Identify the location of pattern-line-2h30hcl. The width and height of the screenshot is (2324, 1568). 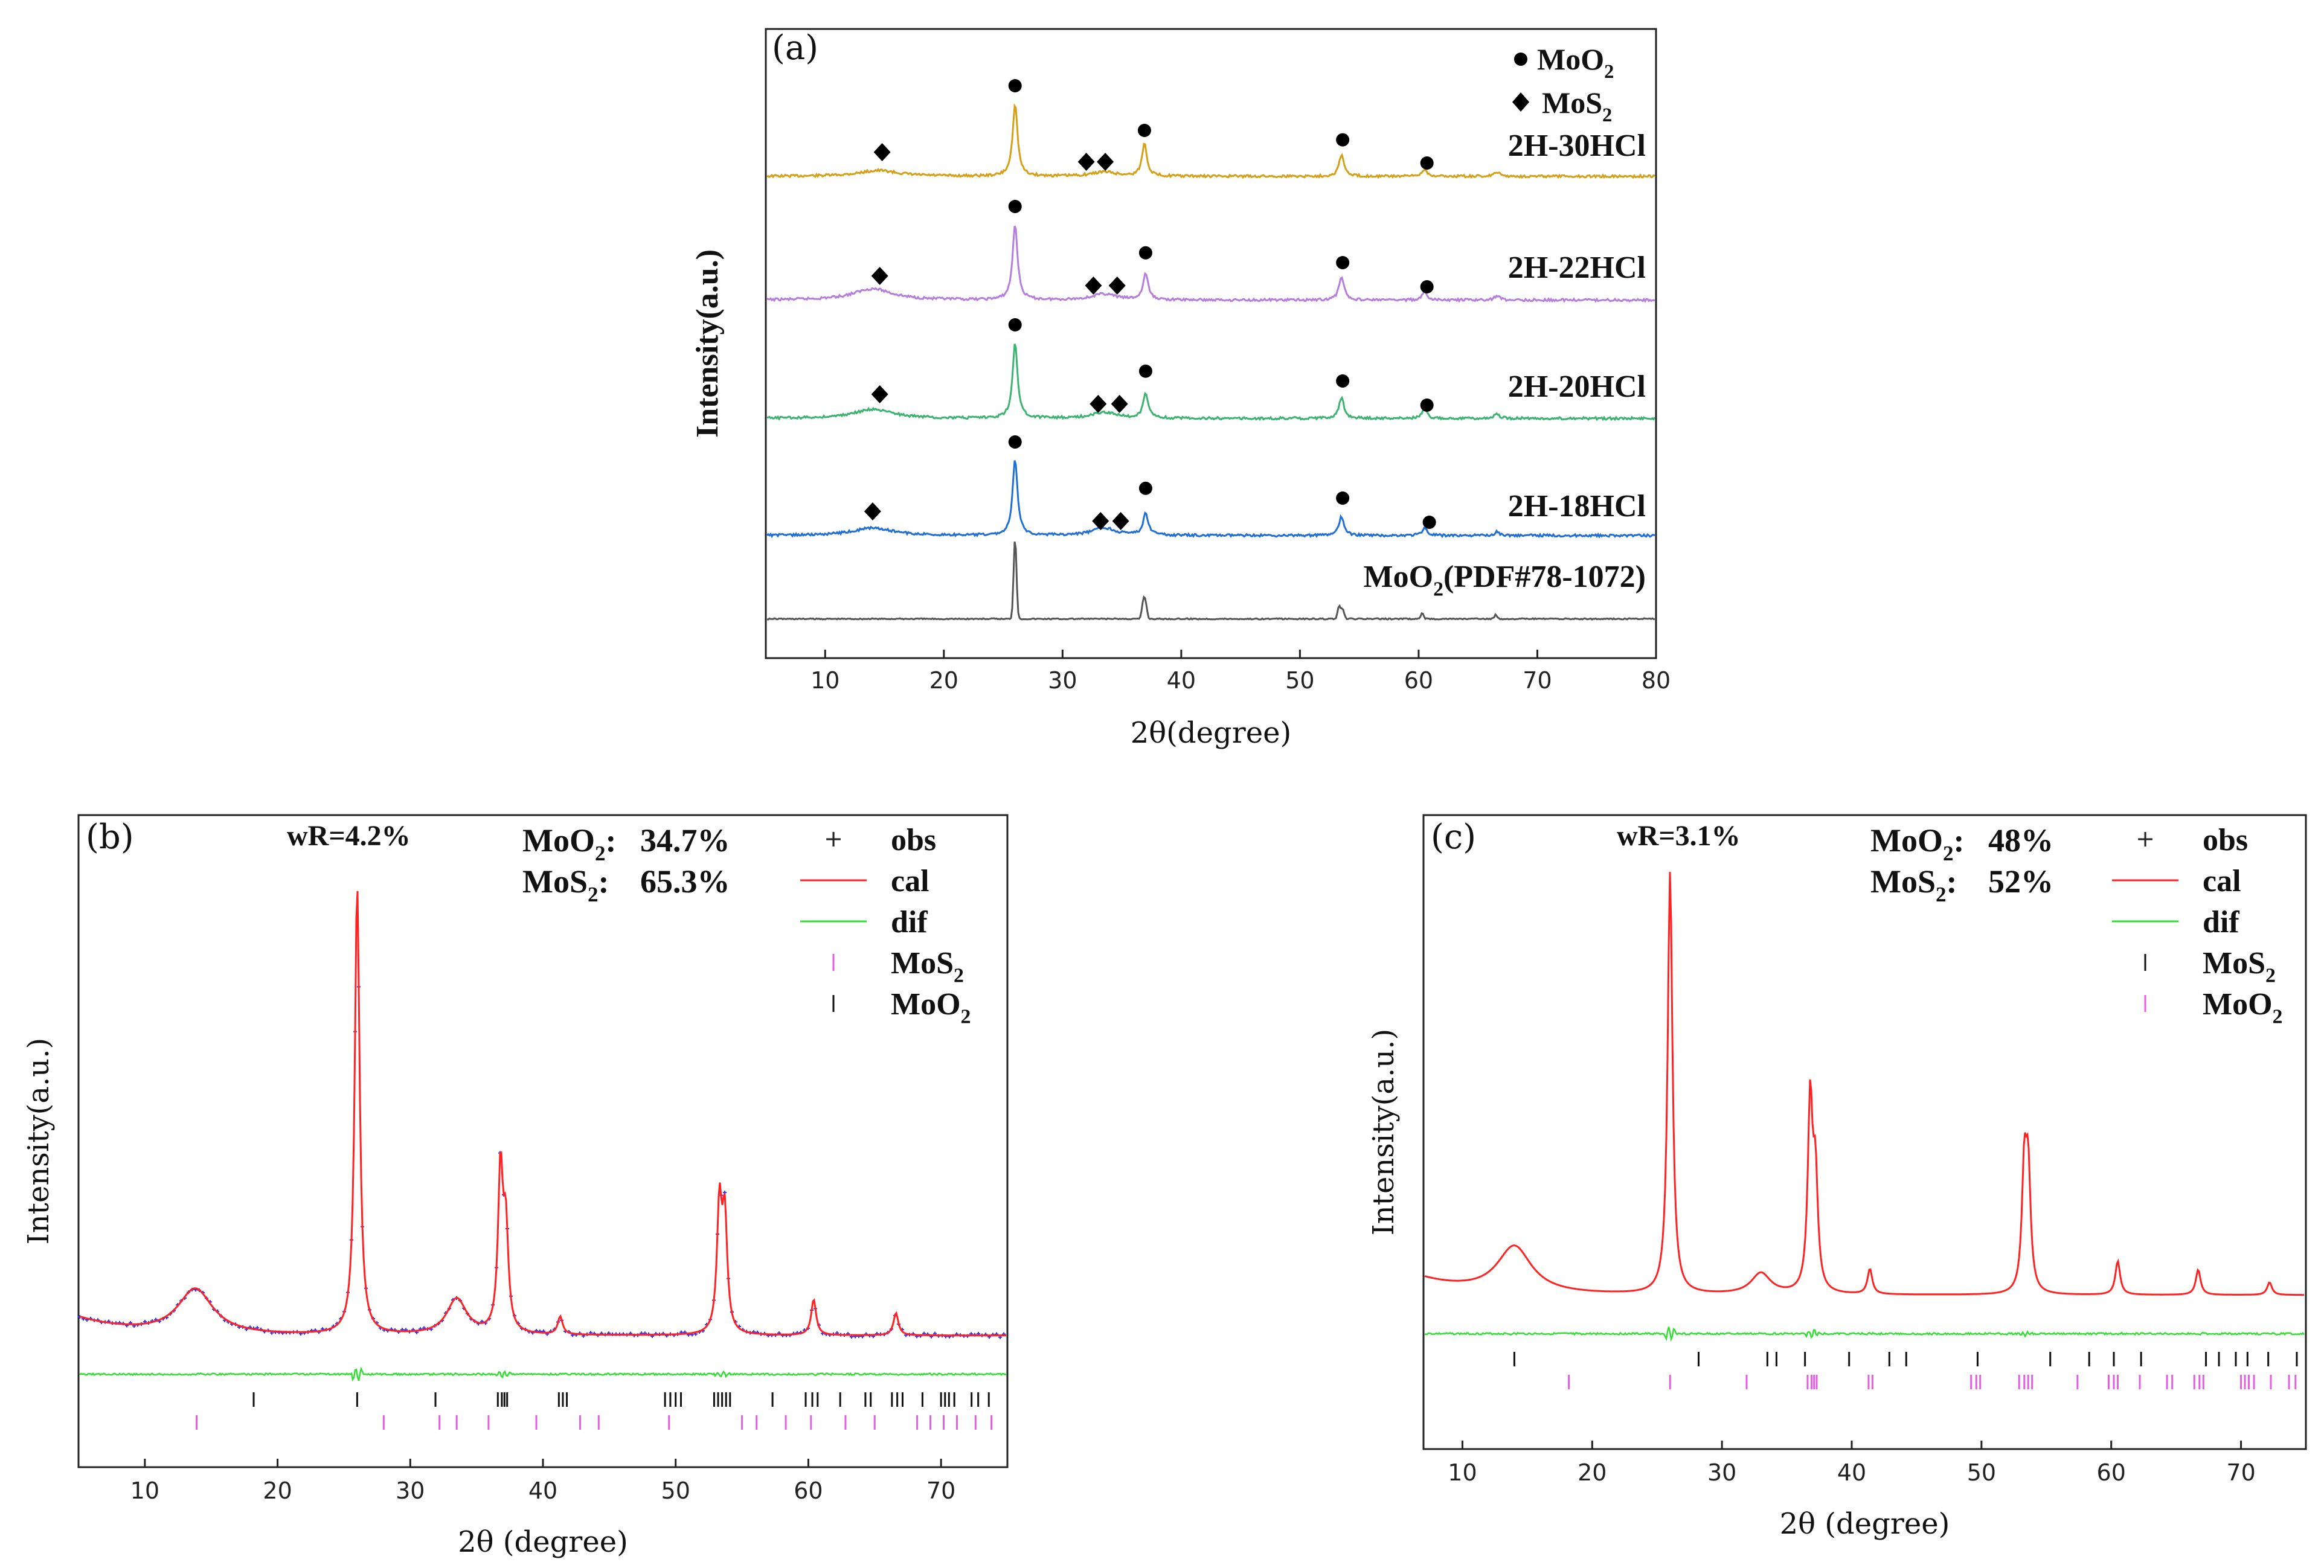
(1210, 141).